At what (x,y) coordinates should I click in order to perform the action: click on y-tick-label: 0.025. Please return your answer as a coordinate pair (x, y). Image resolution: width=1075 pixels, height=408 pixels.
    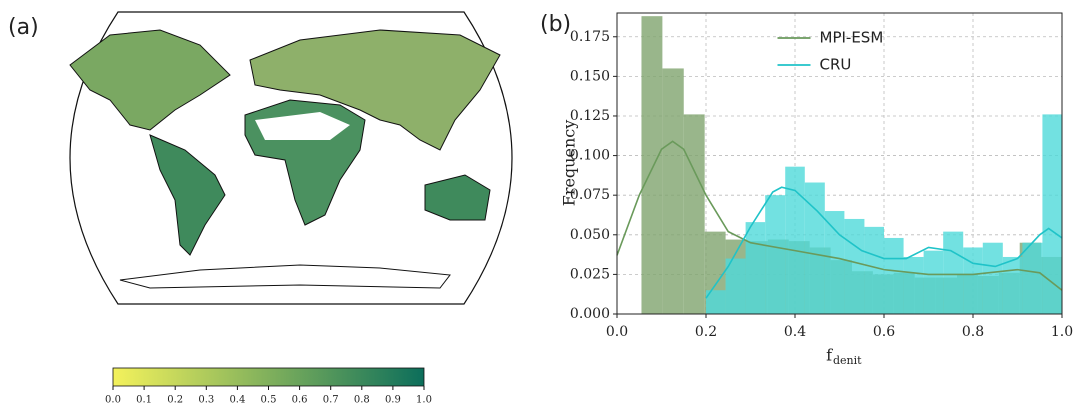
    Looking at the image, I should click on (590, 274).